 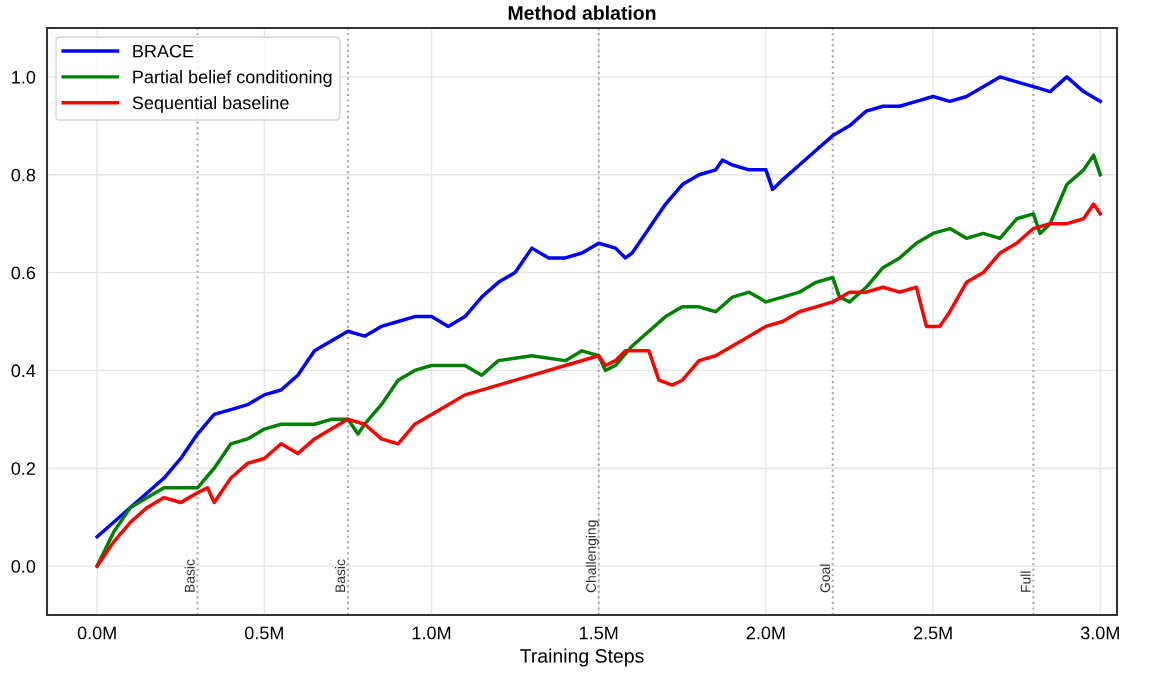 What do you see at coordinates (825, 578) in the screenshot?
I see `ref-line-label: Goal` at bounding box center [825, 578].